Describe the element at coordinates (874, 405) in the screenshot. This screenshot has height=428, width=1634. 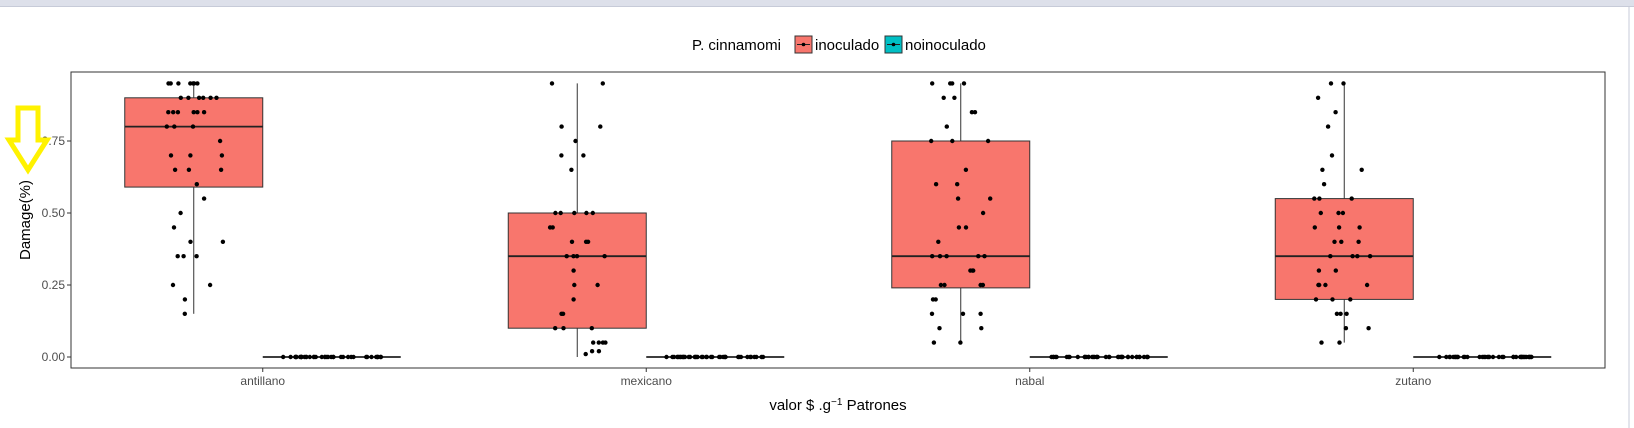
I see `x-axis-title-suffix: Patrones` at that location.